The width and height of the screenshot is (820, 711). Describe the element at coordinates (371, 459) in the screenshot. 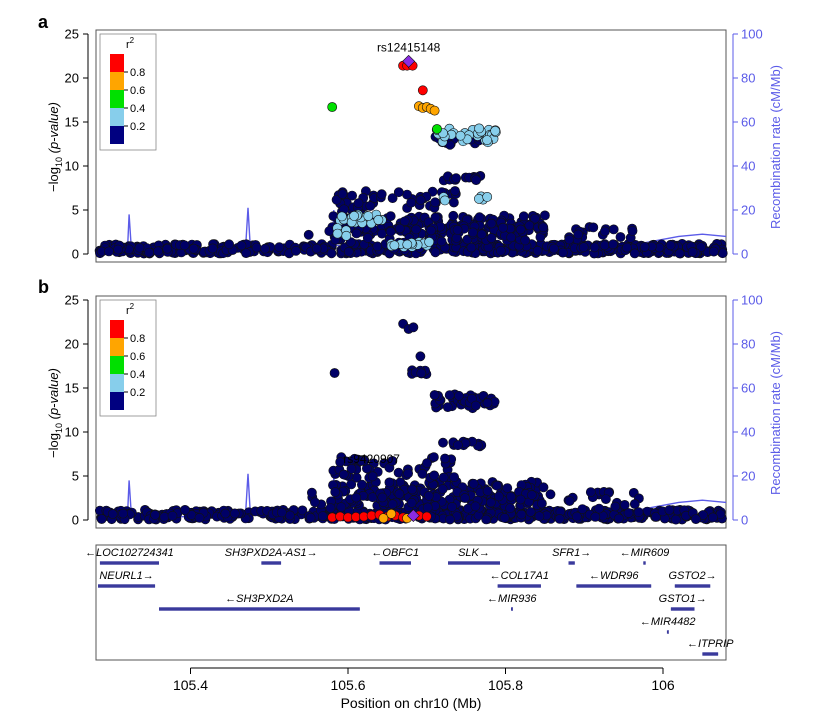

I see `panel-b-lead-snp-label: rs9420907` at that location.